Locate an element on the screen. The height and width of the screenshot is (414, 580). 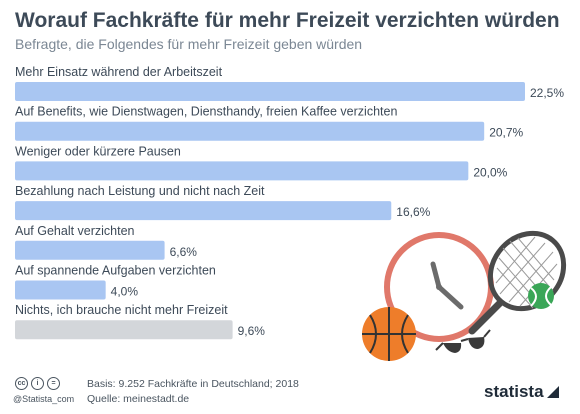
value-label: 20,0% is located at coordinates (490, 172).